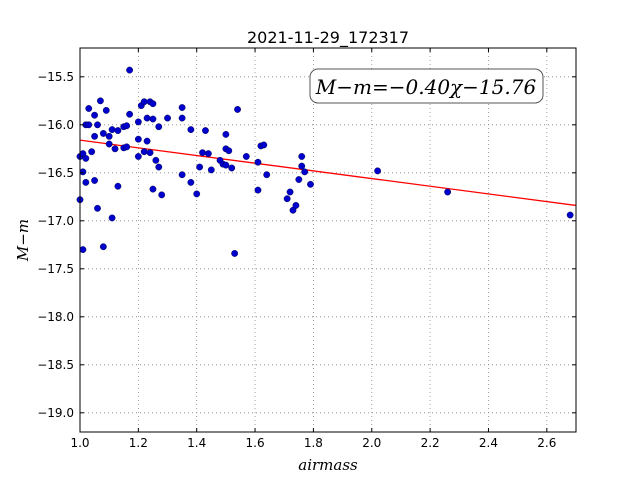  I want to click on x-tick-labels: 1.0 1.2 1.4 1.6 1.8 2.0 2.2 2.4 2.6, so click(313, 443).